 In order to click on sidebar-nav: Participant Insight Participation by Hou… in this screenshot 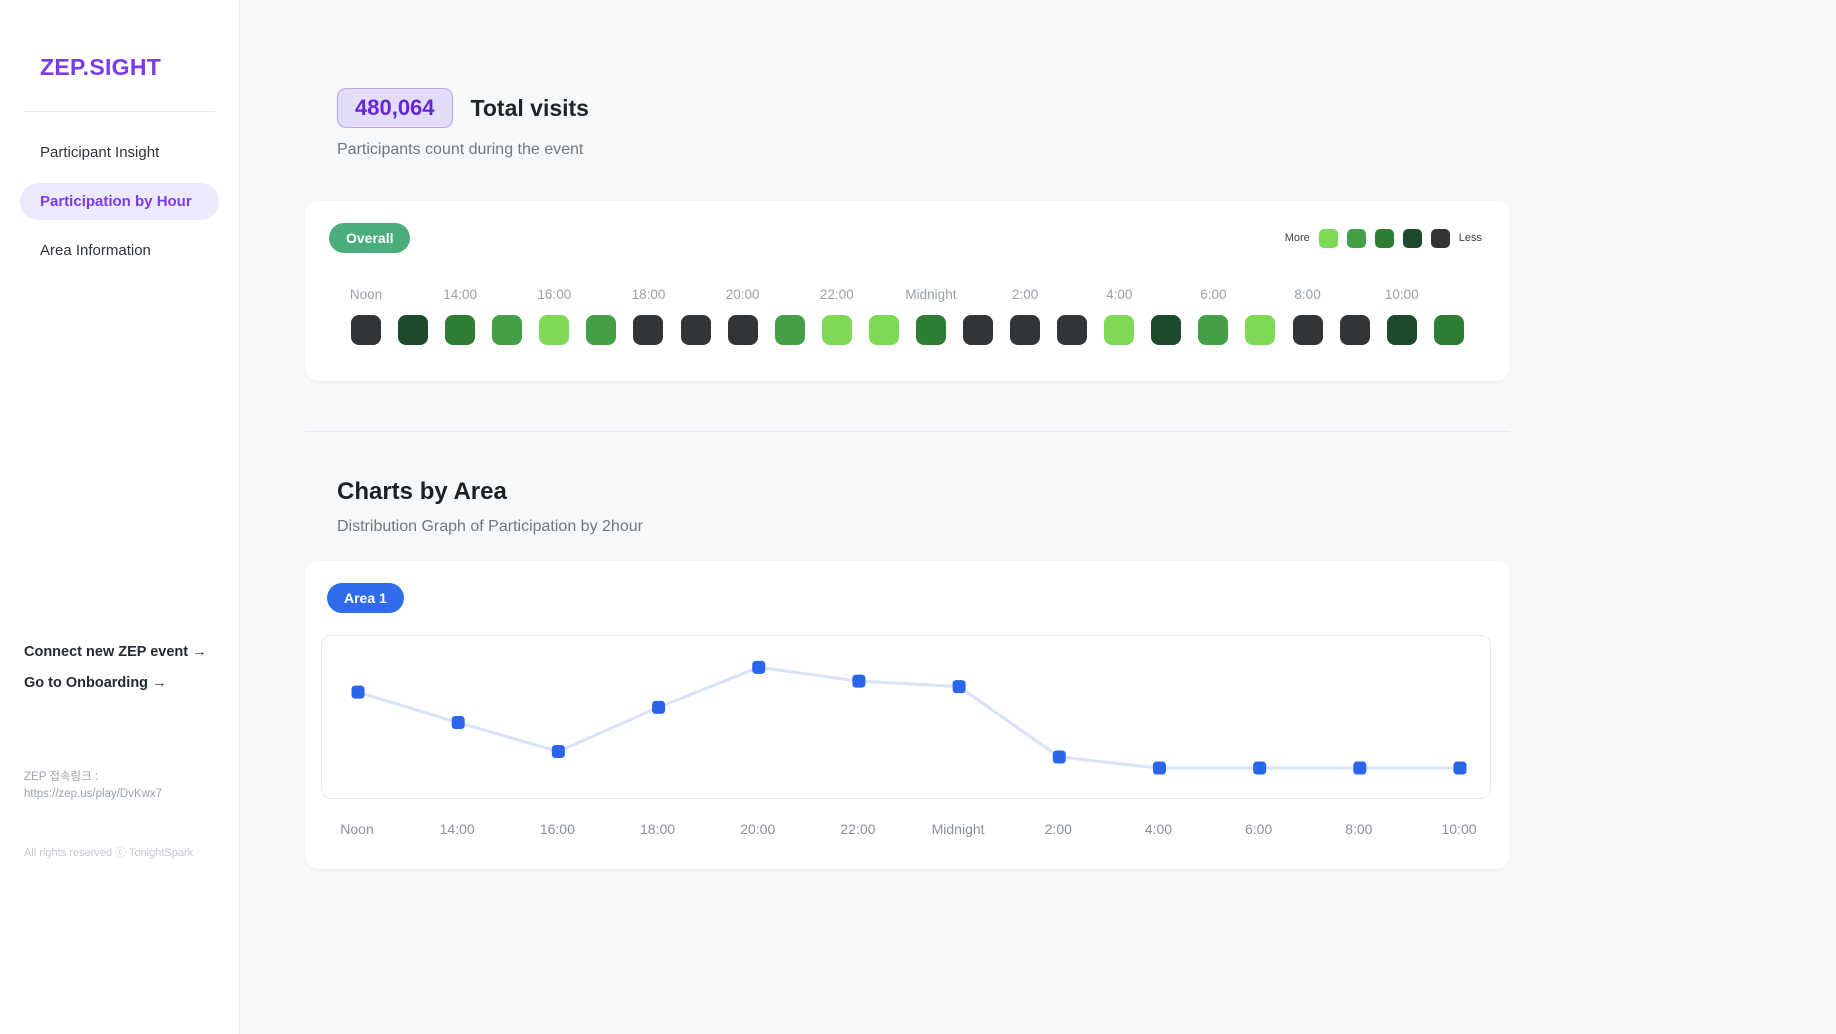, I will do `click(119, 201)`.